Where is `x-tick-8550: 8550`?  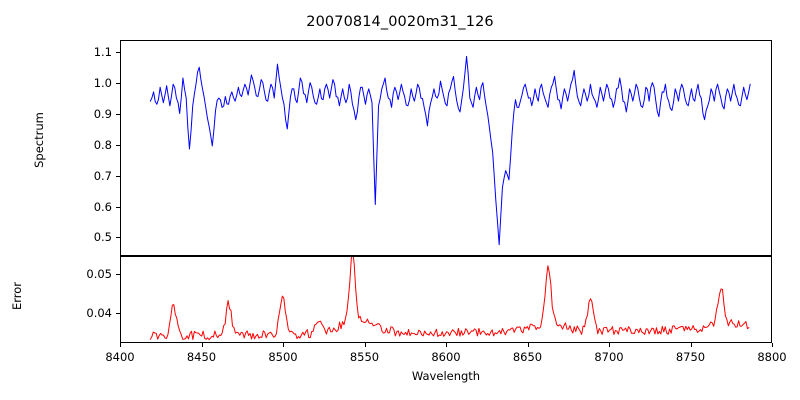 x-tick-8550: 8550 is located at coordinates (364, 357).